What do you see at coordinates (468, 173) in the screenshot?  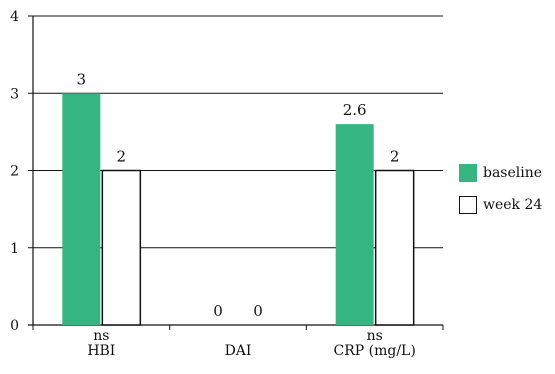 I see `legend-swatch-baseline` at bounding box center [468, 173].